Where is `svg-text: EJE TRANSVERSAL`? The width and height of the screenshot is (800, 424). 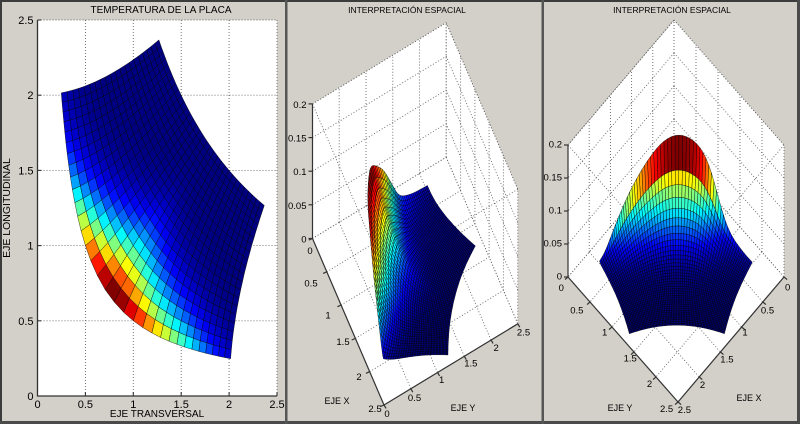 svg-text: EJE TRANSVERSAL is located at coordinates (157, 414).